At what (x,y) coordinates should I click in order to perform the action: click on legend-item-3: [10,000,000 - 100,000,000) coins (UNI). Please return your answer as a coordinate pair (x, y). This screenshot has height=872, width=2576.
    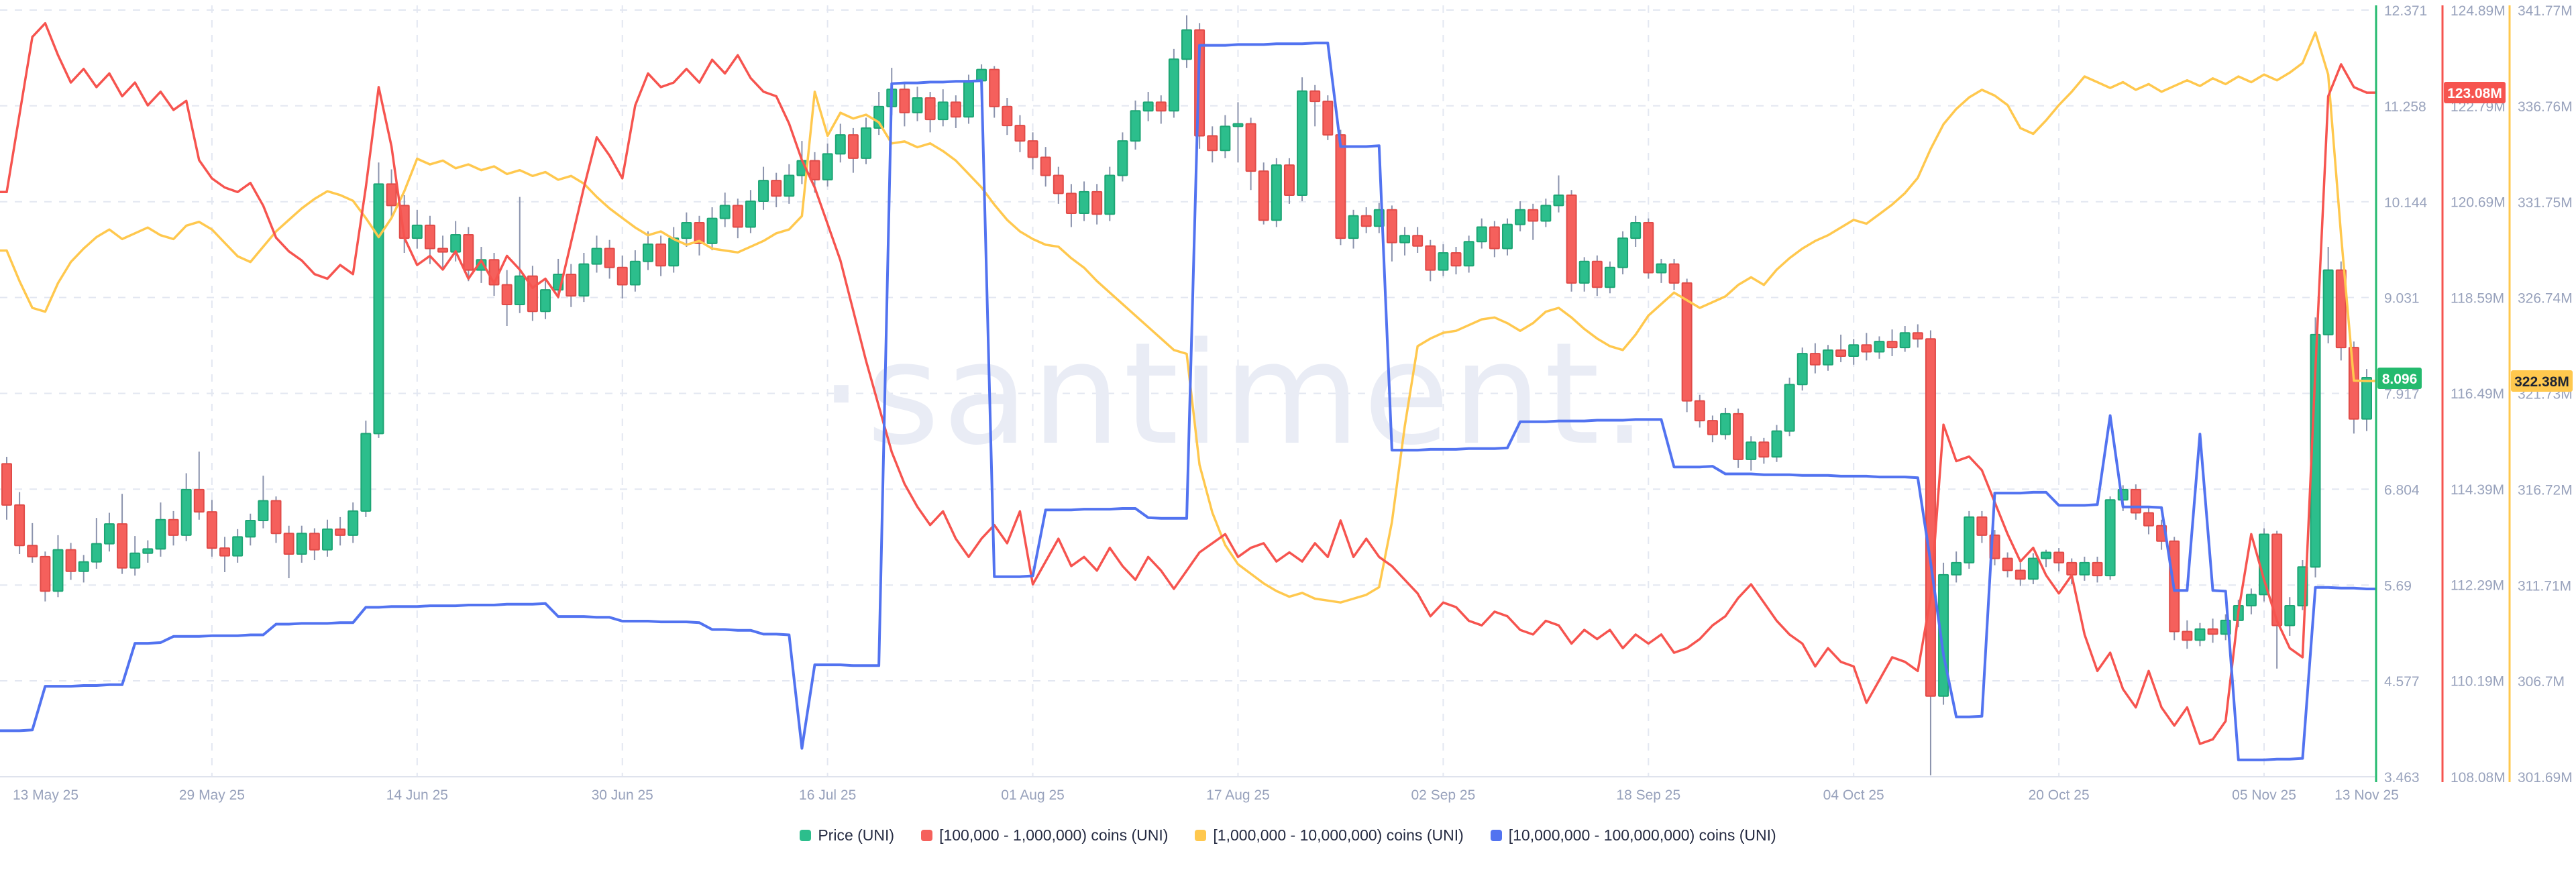
    Looking at the image, I should click on (1633, 835).